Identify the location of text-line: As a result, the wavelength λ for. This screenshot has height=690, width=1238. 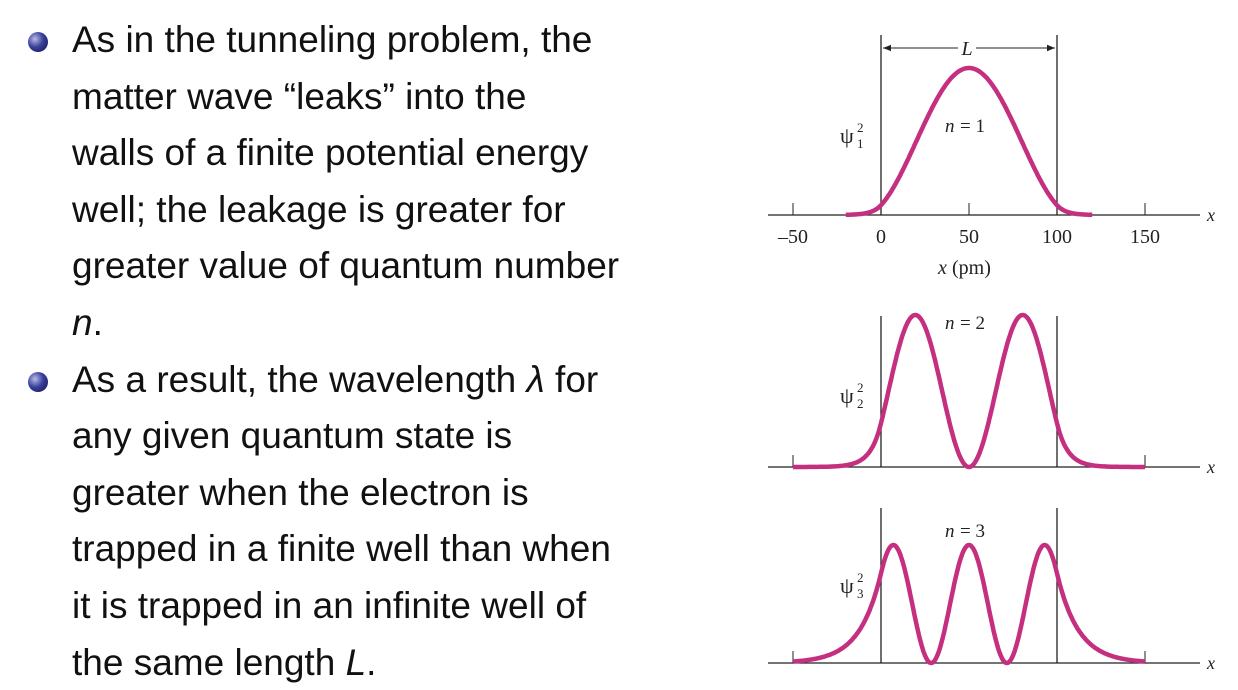
(335, 379).